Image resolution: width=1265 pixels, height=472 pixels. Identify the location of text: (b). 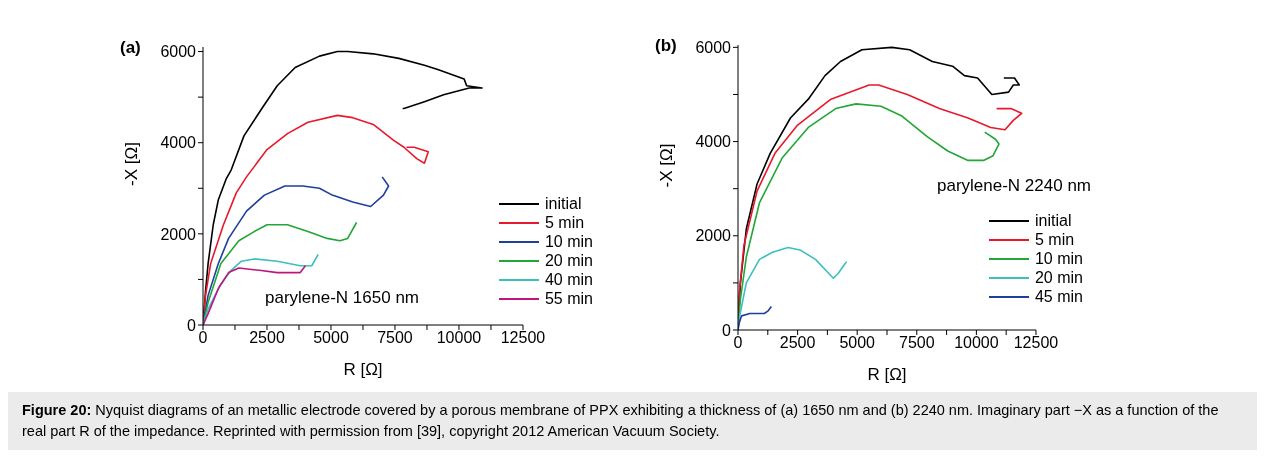
(666, 46).